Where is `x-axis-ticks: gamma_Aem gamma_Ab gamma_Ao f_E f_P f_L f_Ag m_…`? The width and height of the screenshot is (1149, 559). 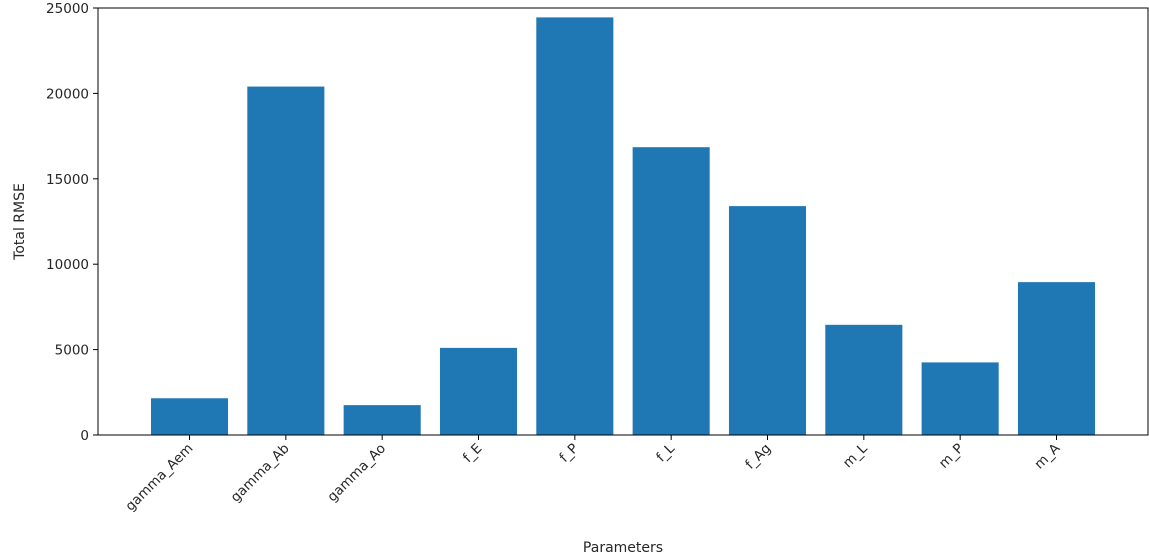 x-axis-ticks: gamma_Aem gamma_Ab gamma_Ao f_E f_P f_L f_Ag m_… is located at coordinates (593, 475).